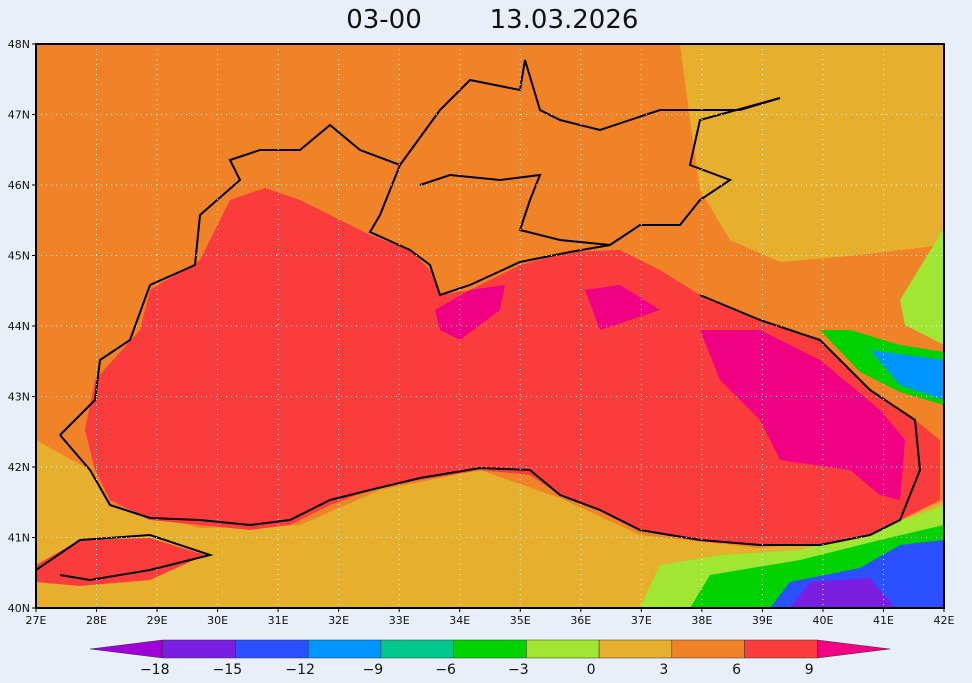 The width and height of the screenshot is (972, 683). Describe the element at coordinates (520, 620) in the screenshot. I see `lon-label: 35E` at that location.